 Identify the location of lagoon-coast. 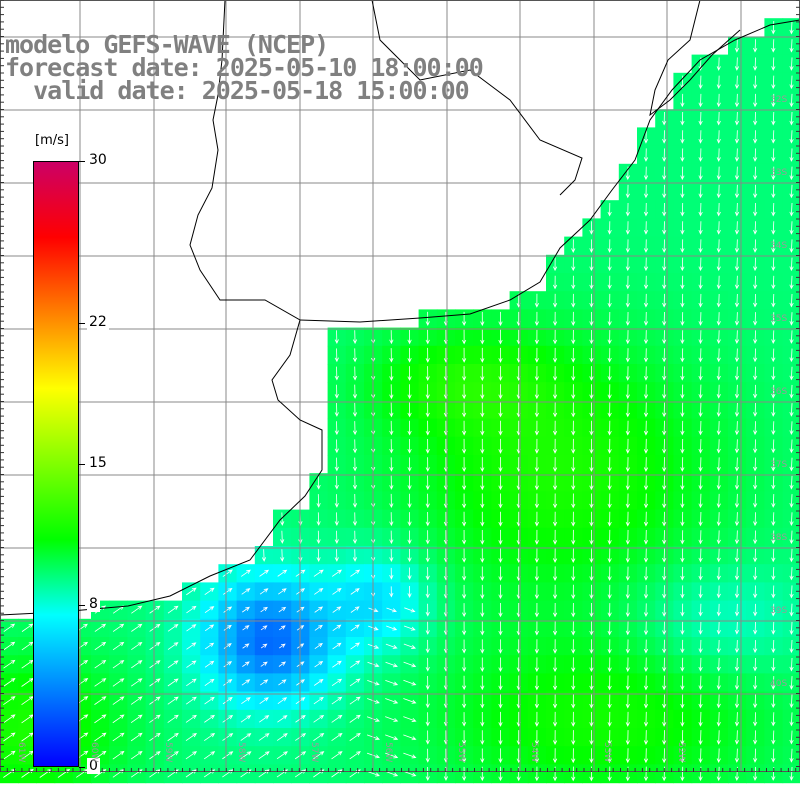
(695, 58).